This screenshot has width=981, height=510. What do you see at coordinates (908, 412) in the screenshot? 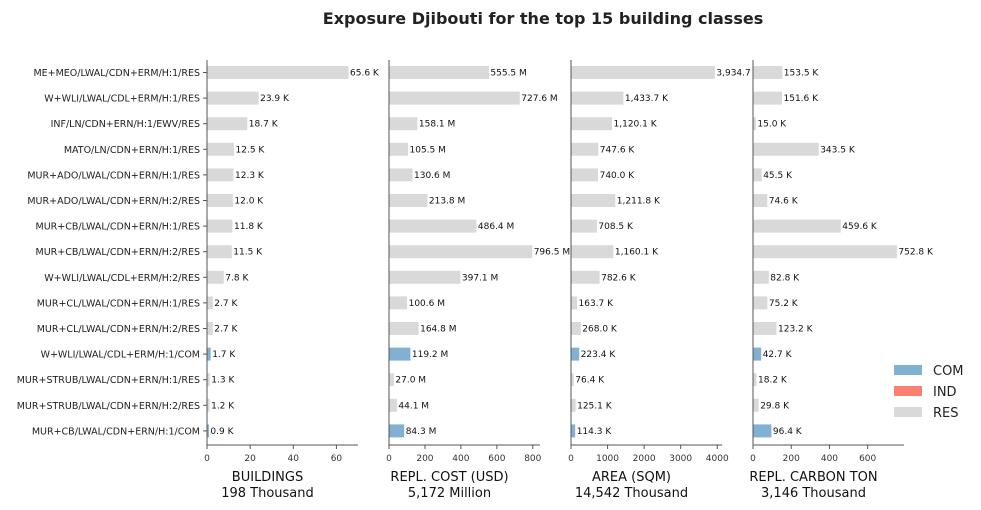
I see `legend-swatch` at bounding box center [908, 412].